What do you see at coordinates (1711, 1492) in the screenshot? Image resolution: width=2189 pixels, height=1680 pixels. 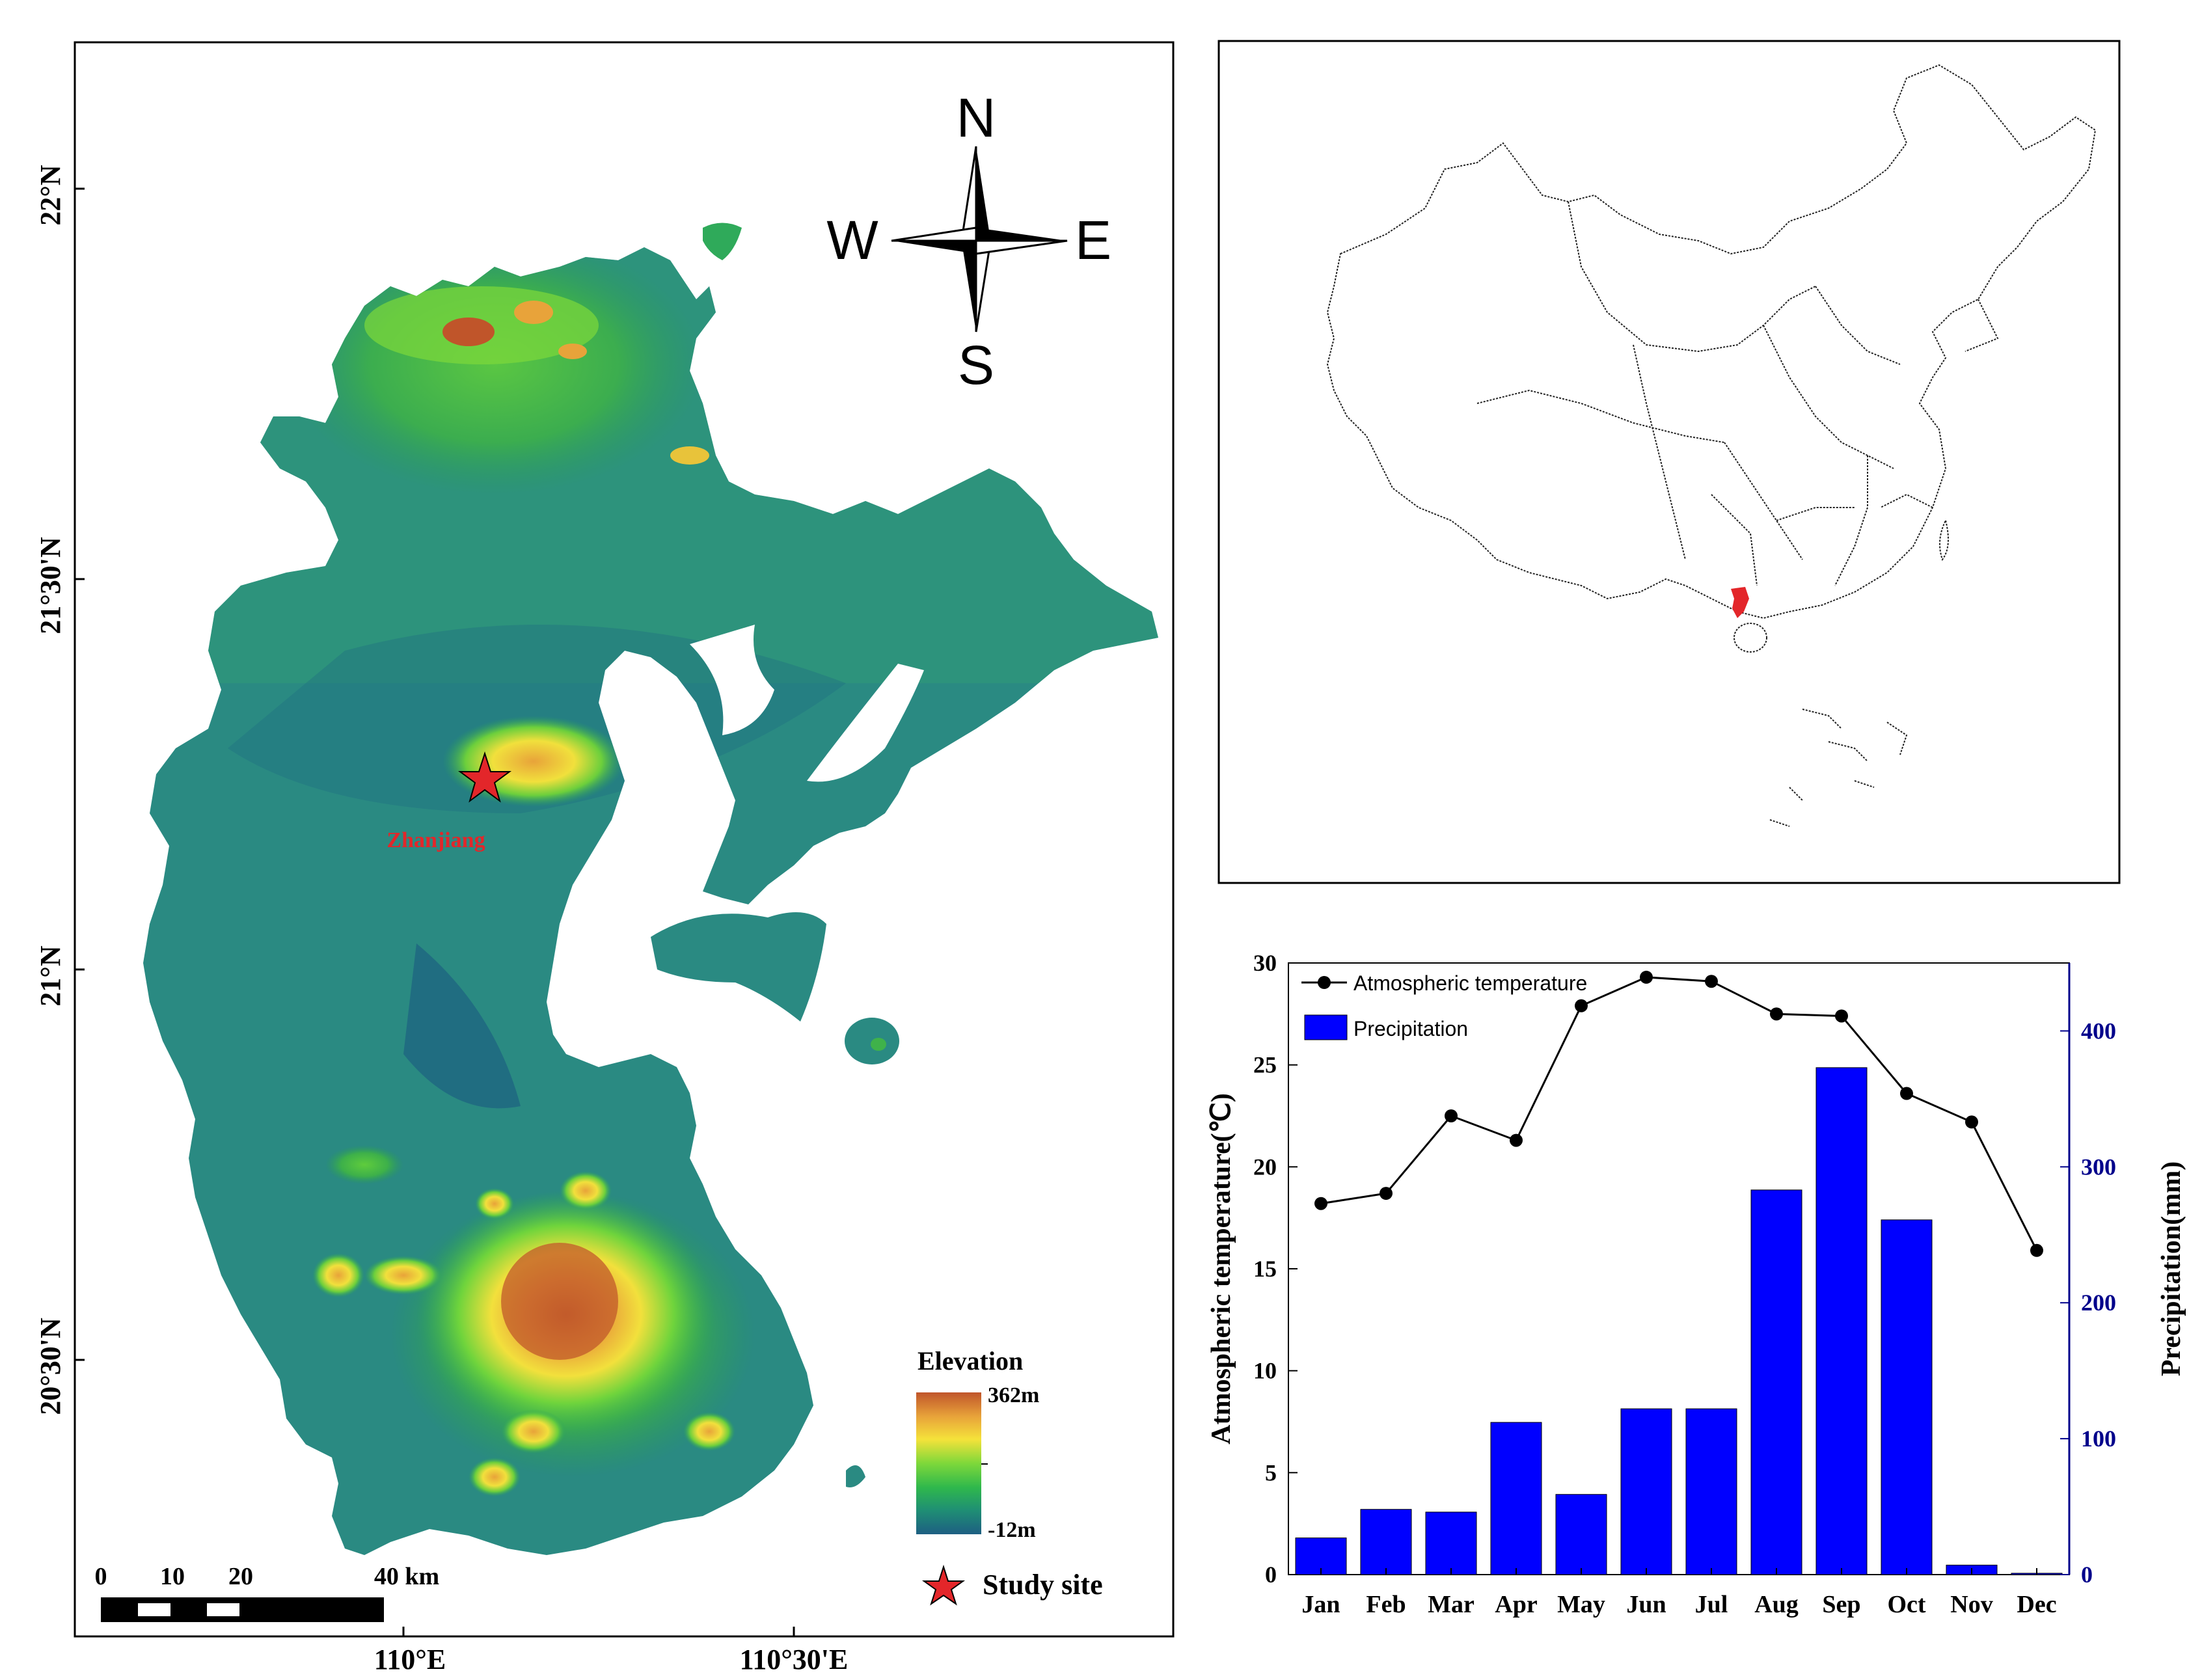 I see `precip-bar-jul` at bounding box center [1711, 1492].